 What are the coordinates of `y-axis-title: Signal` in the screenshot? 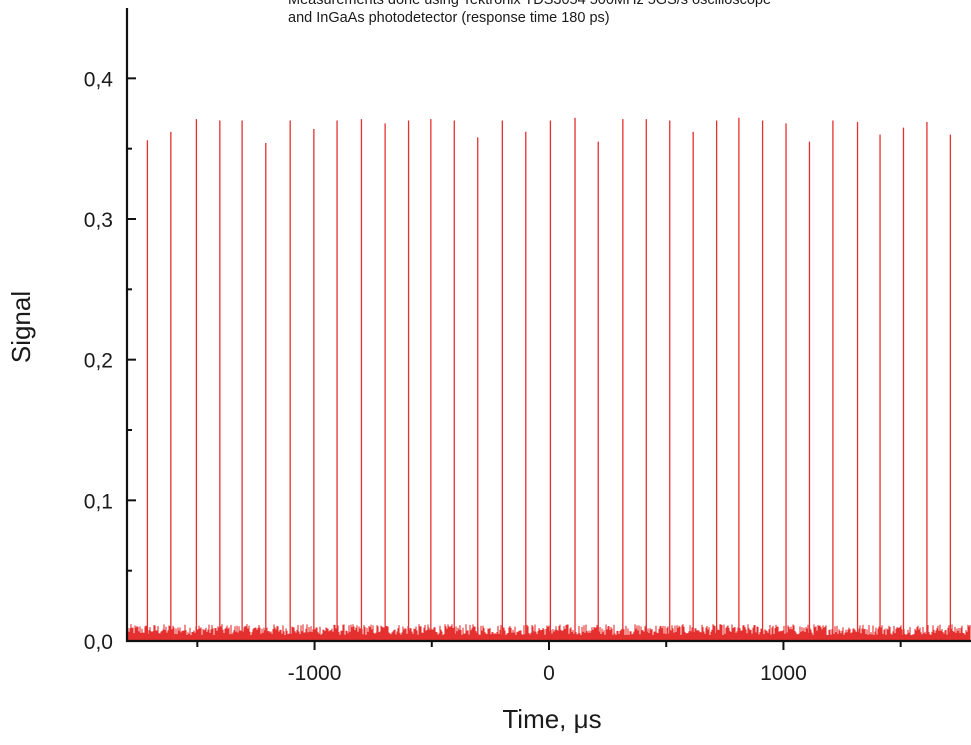 It's located at (21, 327).